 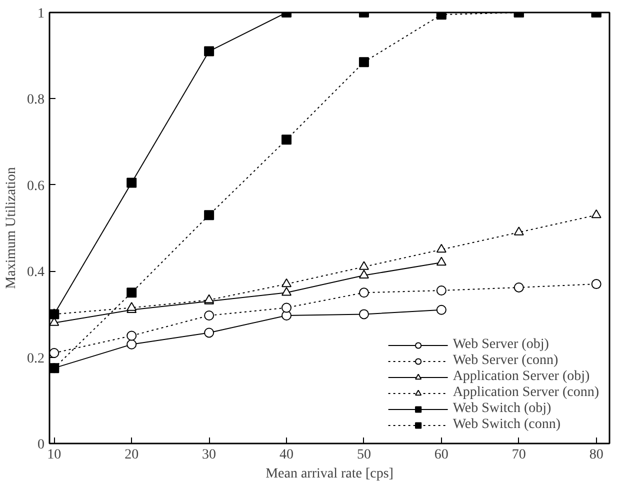 I want to click on legend-label: Web Server (conn), so click(x=505, y=361).